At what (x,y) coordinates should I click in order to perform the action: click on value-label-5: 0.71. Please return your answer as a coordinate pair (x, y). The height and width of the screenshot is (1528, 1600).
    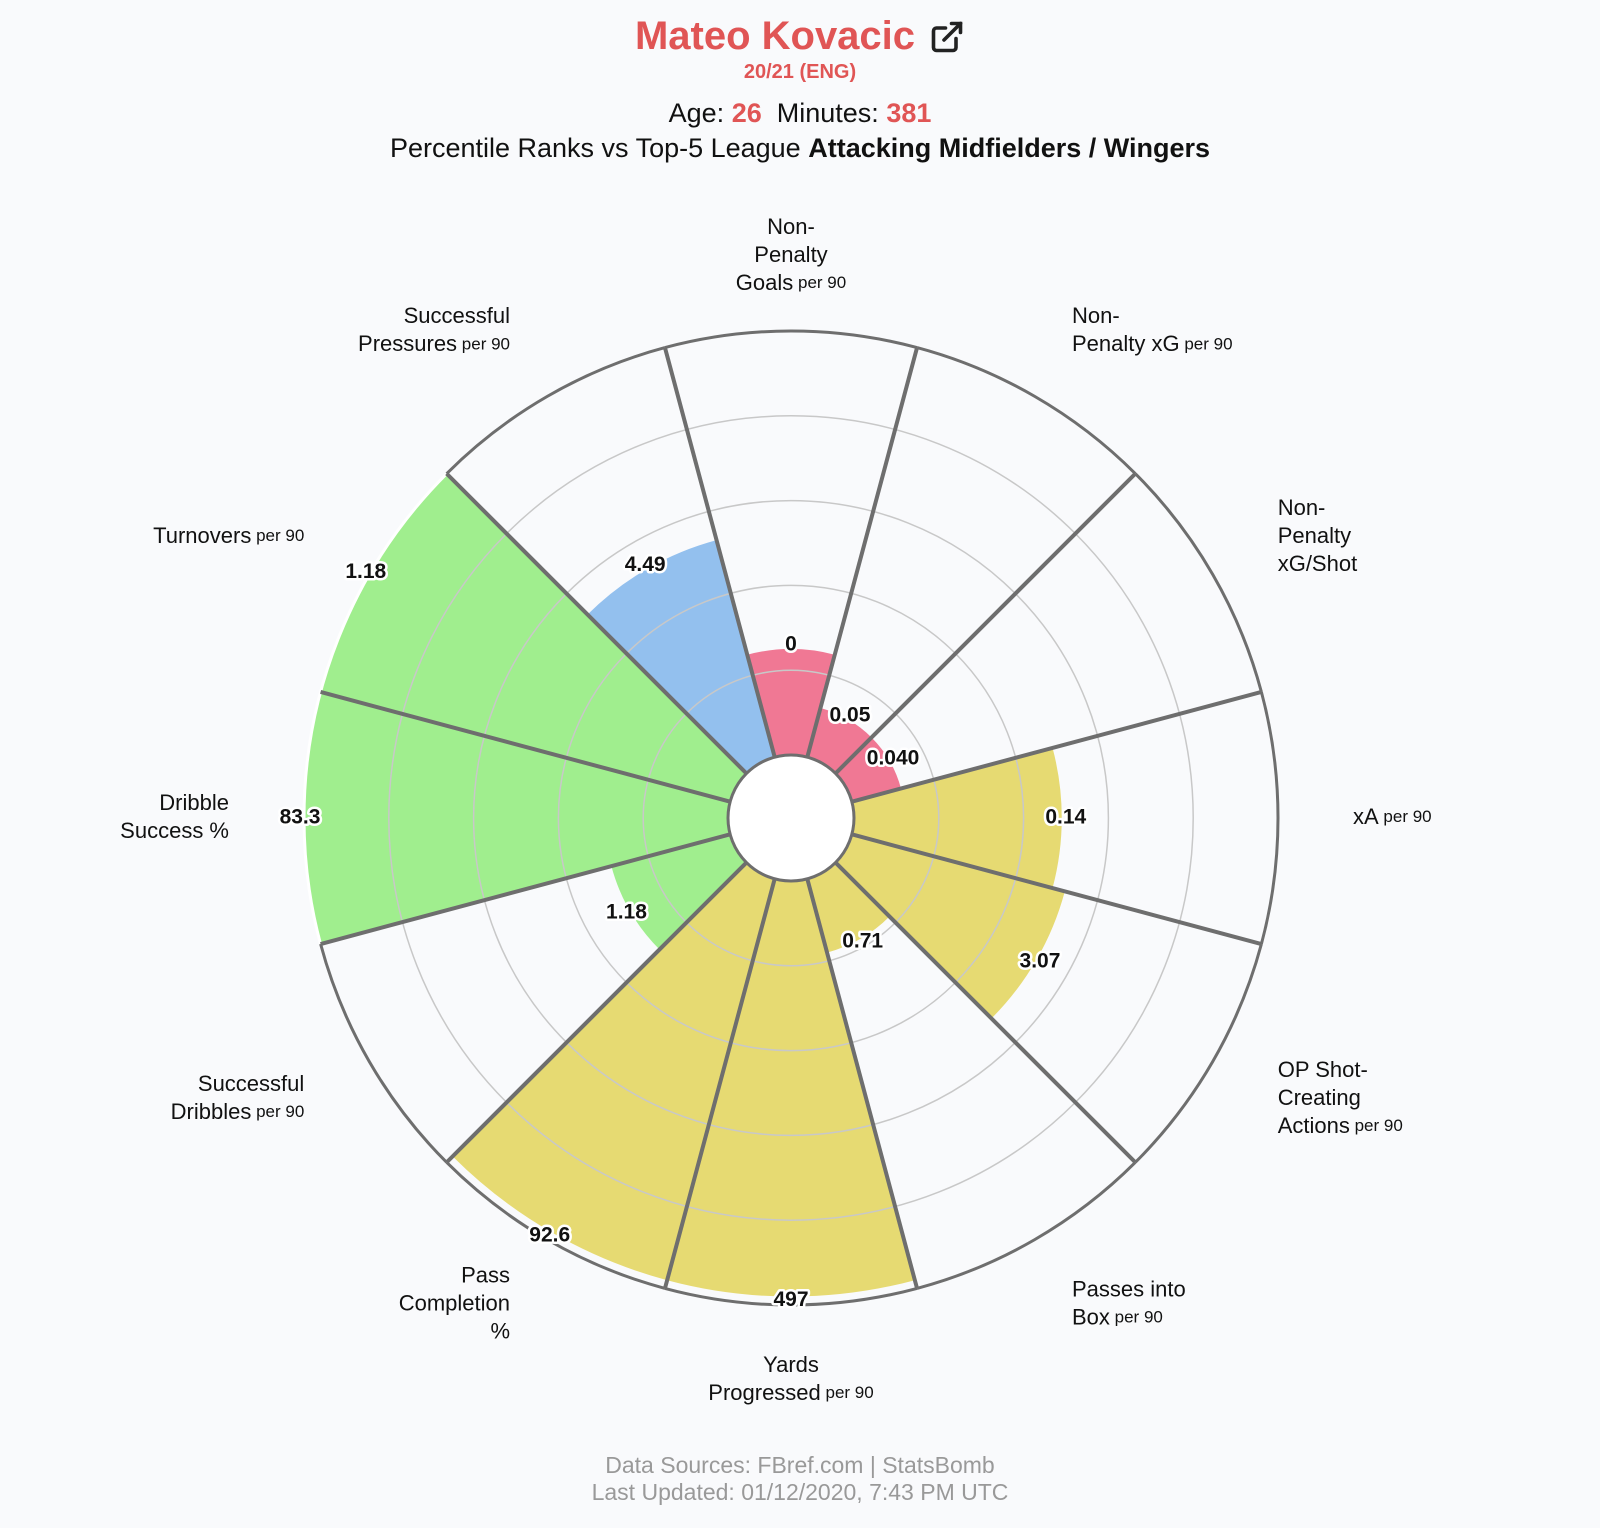
    Looking at the image, I should click on (862, 941).